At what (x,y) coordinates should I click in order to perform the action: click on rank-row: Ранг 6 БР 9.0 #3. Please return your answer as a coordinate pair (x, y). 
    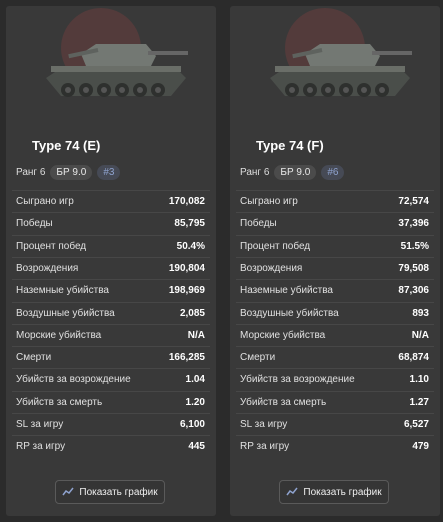
    Looking at the image, I should click on (68, 172).